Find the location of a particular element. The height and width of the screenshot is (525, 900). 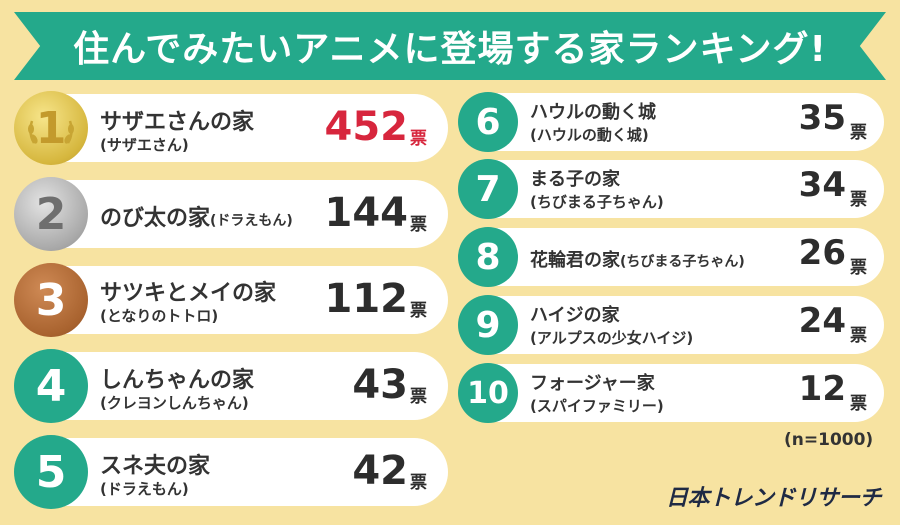

rank-2-name: のび太の家(ドラえもん) is located at coordinates (196, 218).